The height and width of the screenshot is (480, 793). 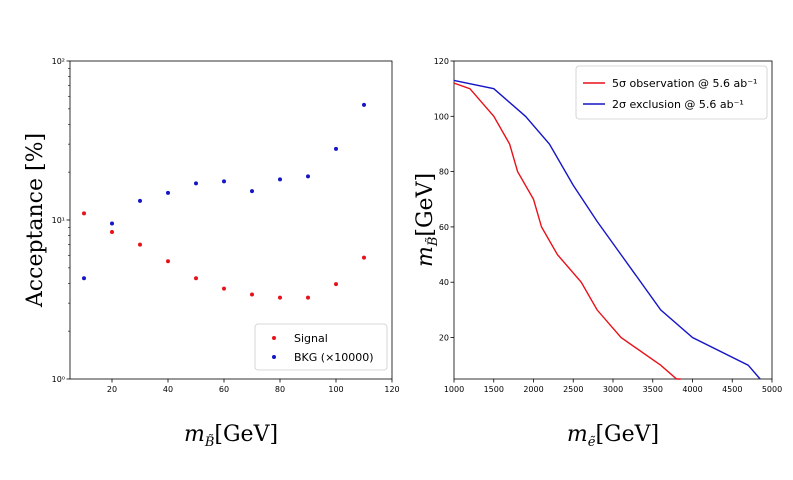 I want to click on acceptance-legend-box, so click(x=321, y=347).